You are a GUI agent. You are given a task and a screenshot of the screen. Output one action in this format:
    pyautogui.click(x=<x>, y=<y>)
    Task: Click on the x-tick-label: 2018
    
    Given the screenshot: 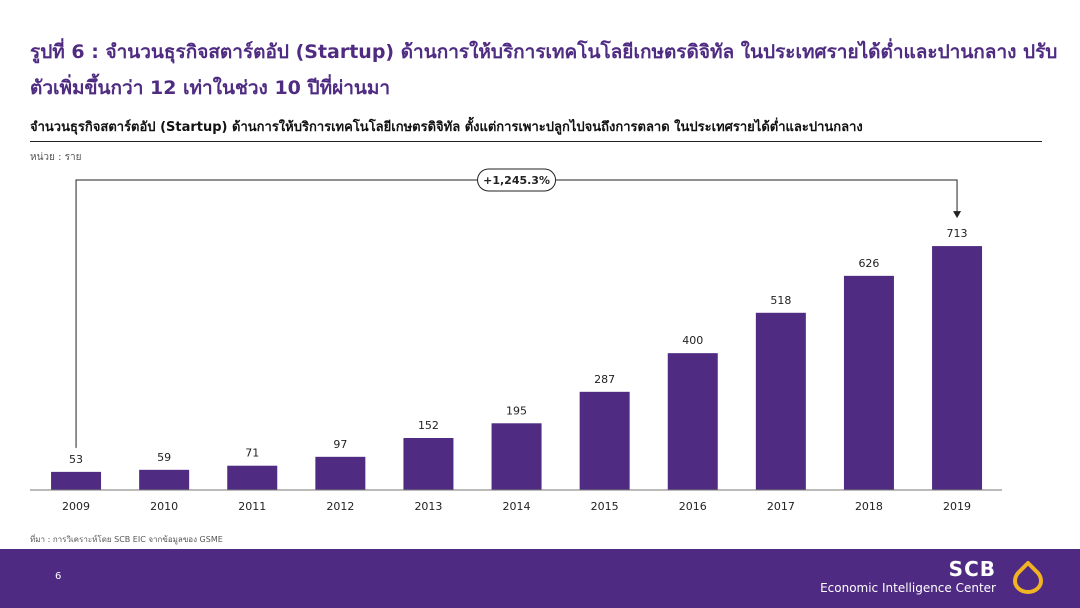 What is the action you would take?
    pyautogui.click(x=869, y=506)
    